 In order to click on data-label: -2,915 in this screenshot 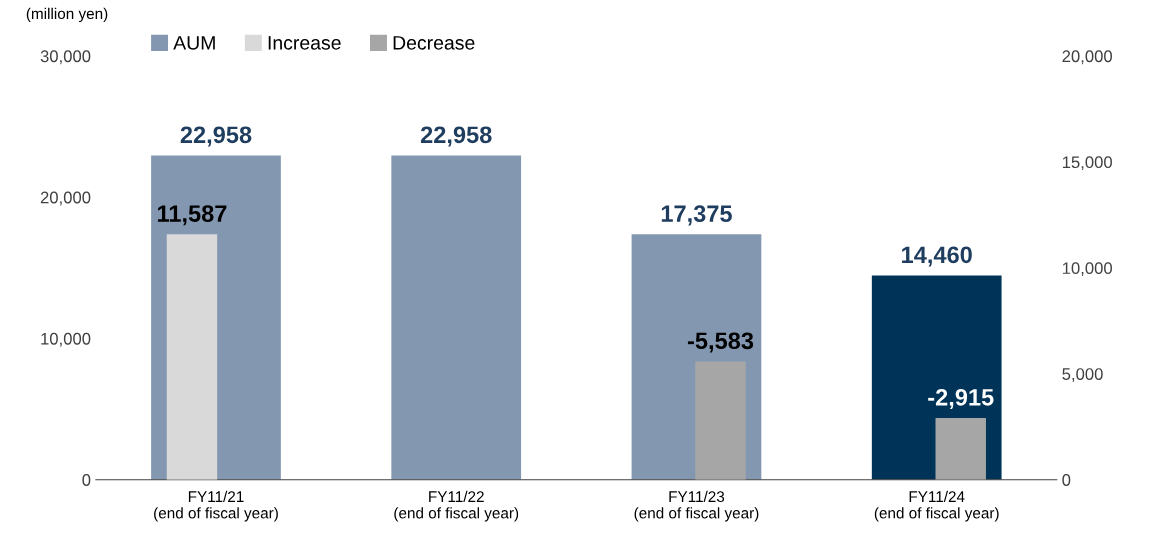, I will do `click(961, 399)`.